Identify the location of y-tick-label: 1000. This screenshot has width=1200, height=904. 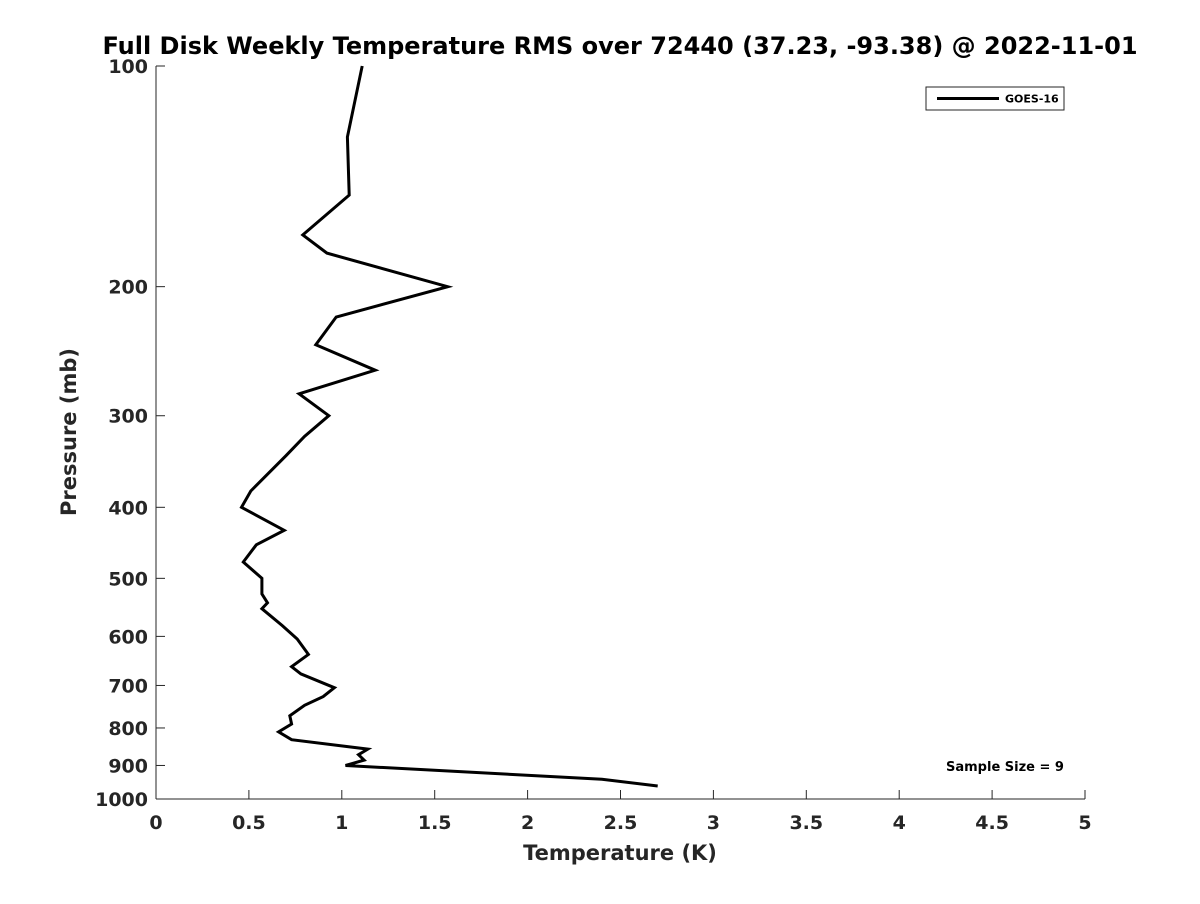
(121, 800).